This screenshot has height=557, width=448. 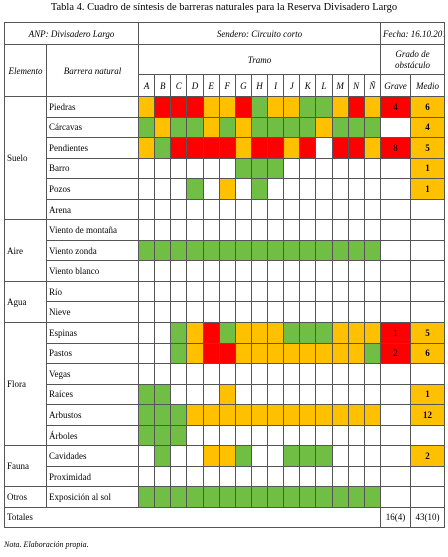 I want to click on data-row: Nieve, so click(x=225, y=312).